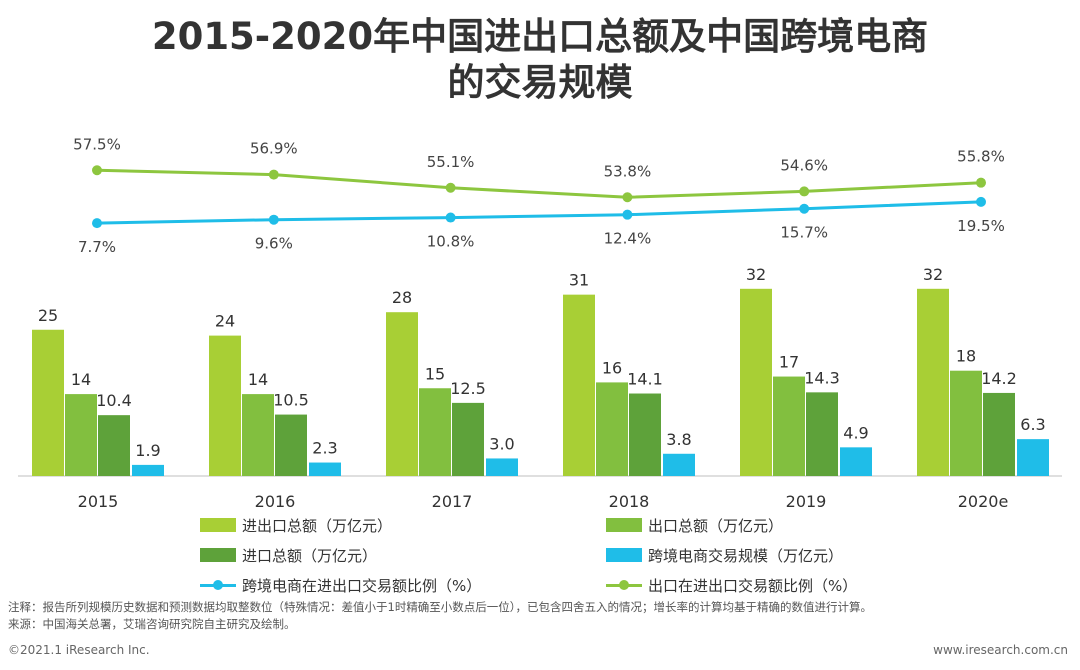 This screenshot has height=670, width=1080. What do you see at coordinates (822, 434) in the screenshot?
I see `bar-s2-2019` at bounding box center [822, 434].